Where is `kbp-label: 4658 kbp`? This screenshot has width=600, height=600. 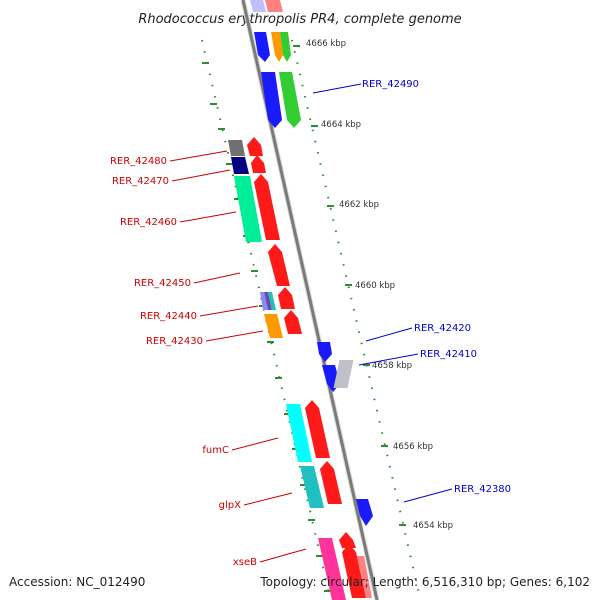
kbp-label: 4658 kbp is located at coordinates (392, 366).